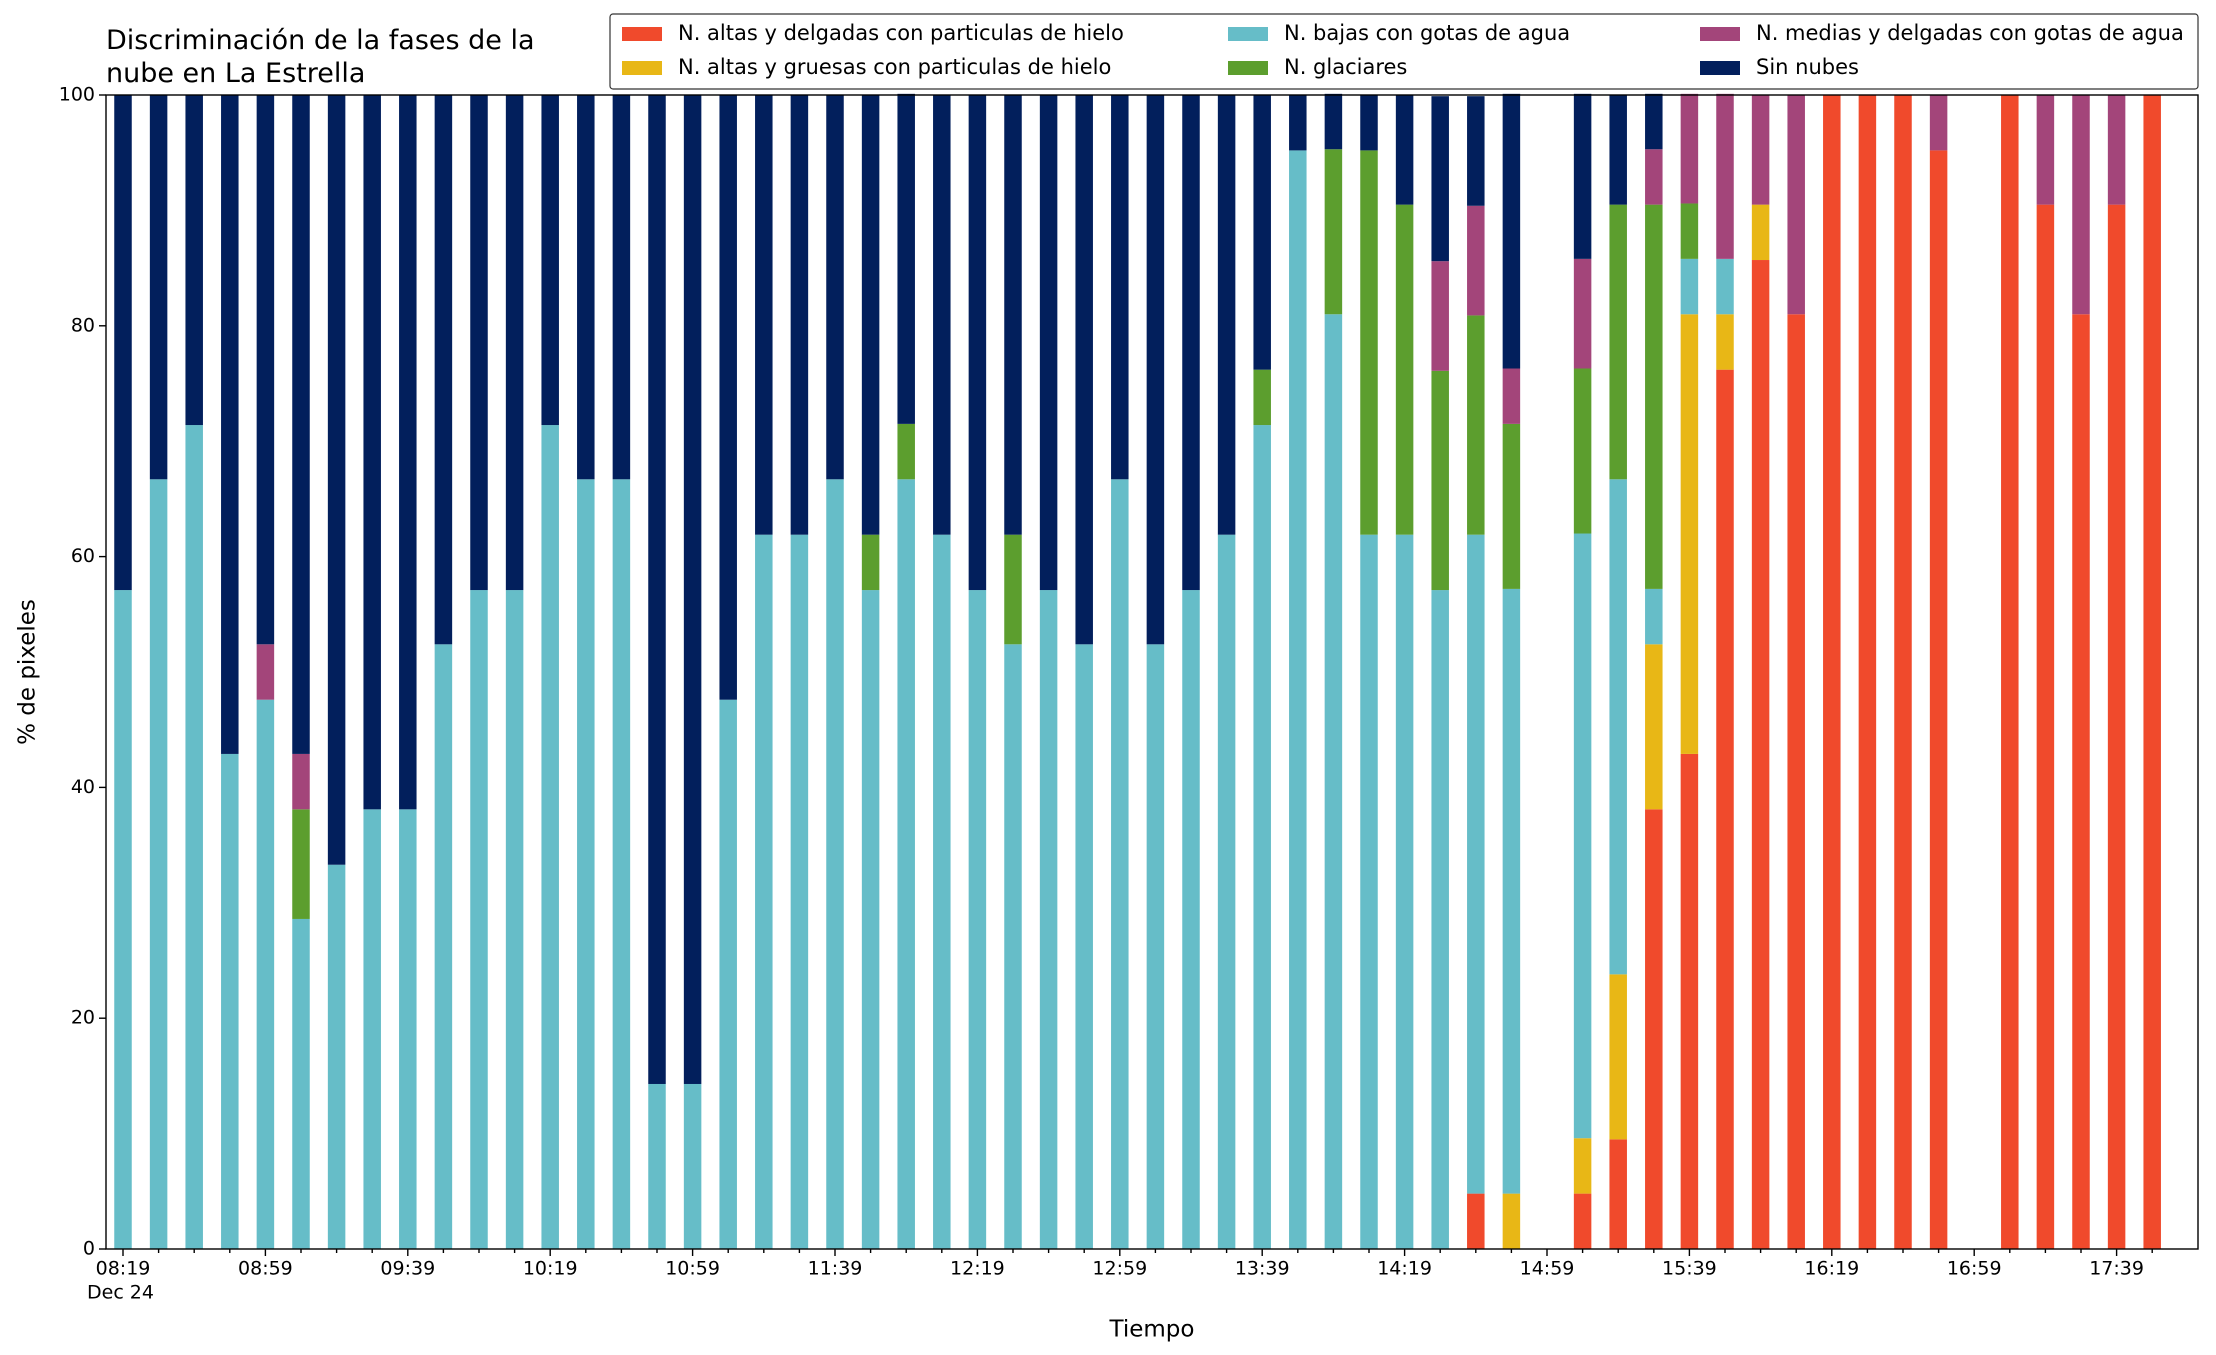 The image size is (2216, 1355). What do you see at coordinates (550, 1269) in the screenshot?
I see `x-tick-label: 10:19` at bounding box center [550, 1269].